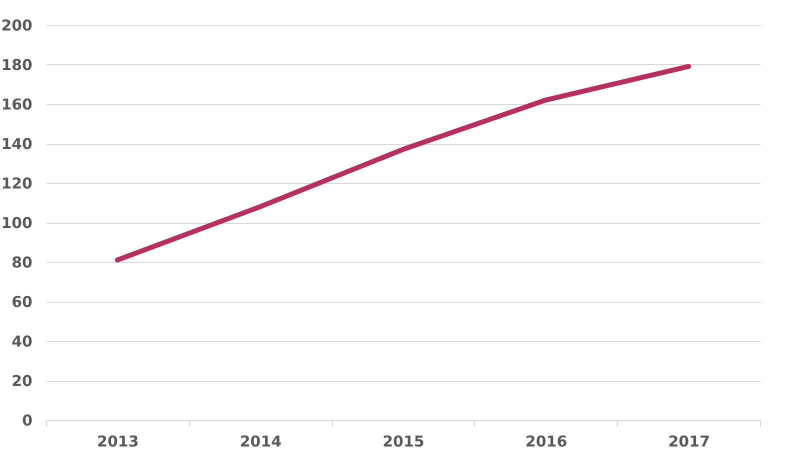 The image size is (792, 462). What do you see at coordinates (16, 25) in the screenshot?
I see `y-tick-label: 200` at bounding box center [16, 25].